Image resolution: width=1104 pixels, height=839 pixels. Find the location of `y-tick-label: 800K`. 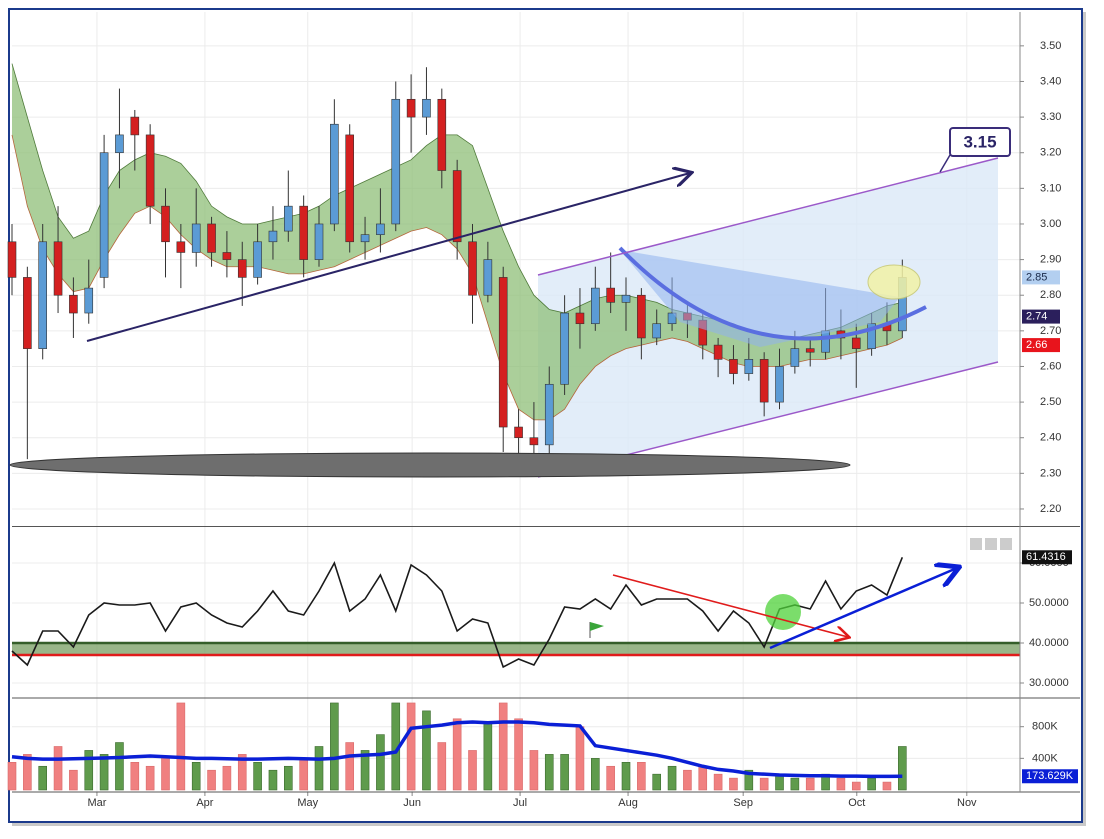

y-tick-label: 800K is located at coordinates (1045, 727).